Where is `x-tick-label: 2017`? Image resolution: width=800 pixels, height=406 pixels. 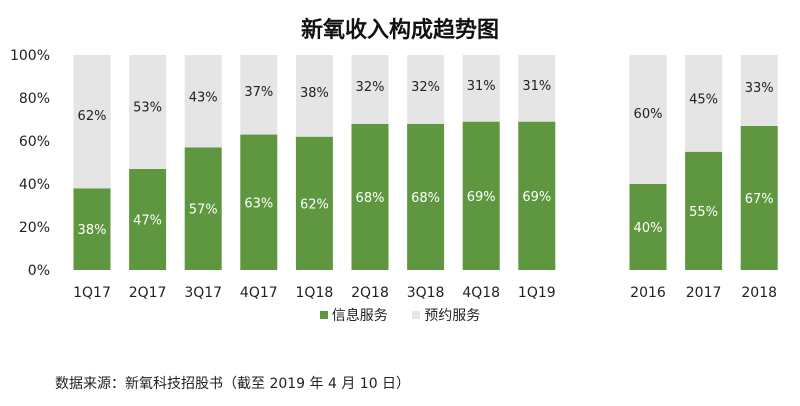 x-tick-label: 2017 is located at coordinates (704, 292).